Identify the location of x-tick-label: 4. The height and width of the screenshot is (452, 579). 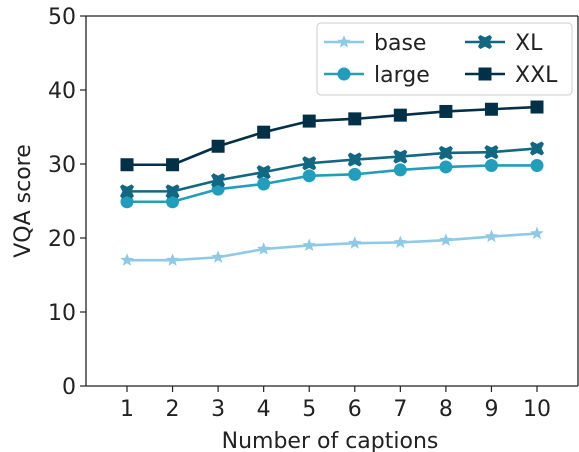
(264, 409).